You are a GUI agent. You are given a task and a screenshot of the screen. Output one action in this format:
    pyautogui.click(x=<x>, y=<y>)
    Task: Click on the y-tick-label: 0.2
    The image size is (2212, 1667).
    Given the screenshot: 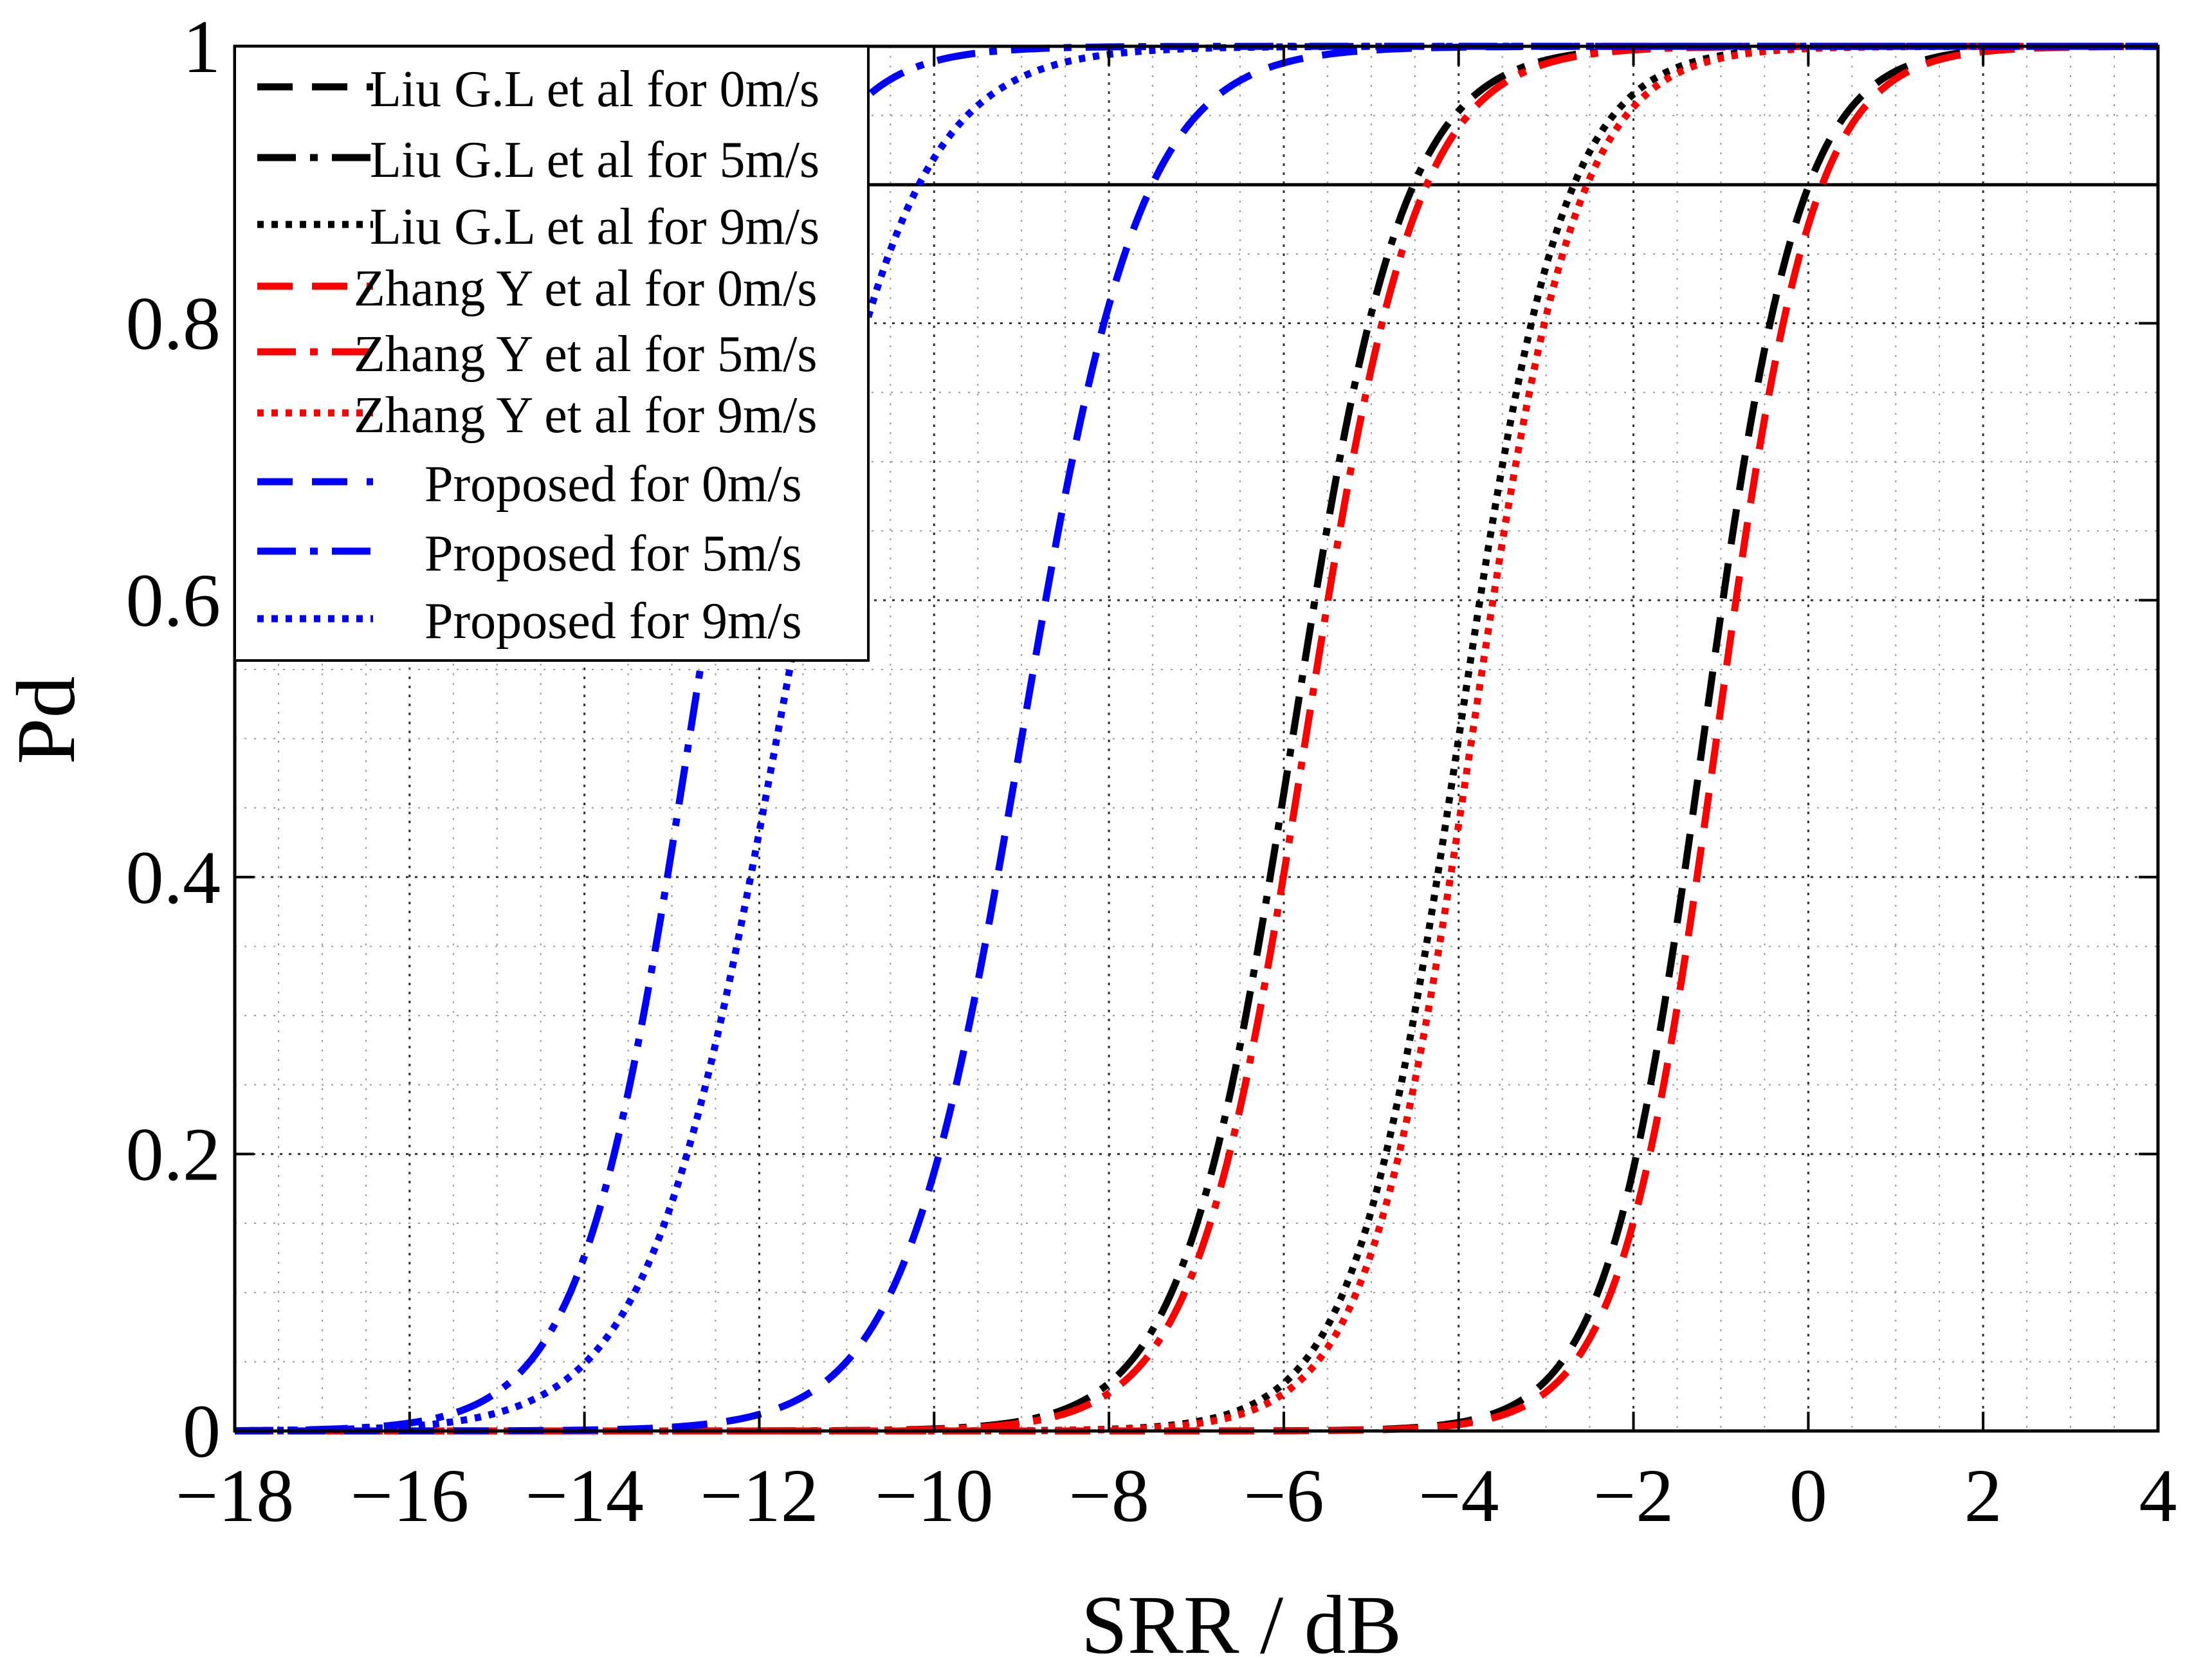 What is the action you would take?
    pyautogui.click(x=174, y=1154)
    